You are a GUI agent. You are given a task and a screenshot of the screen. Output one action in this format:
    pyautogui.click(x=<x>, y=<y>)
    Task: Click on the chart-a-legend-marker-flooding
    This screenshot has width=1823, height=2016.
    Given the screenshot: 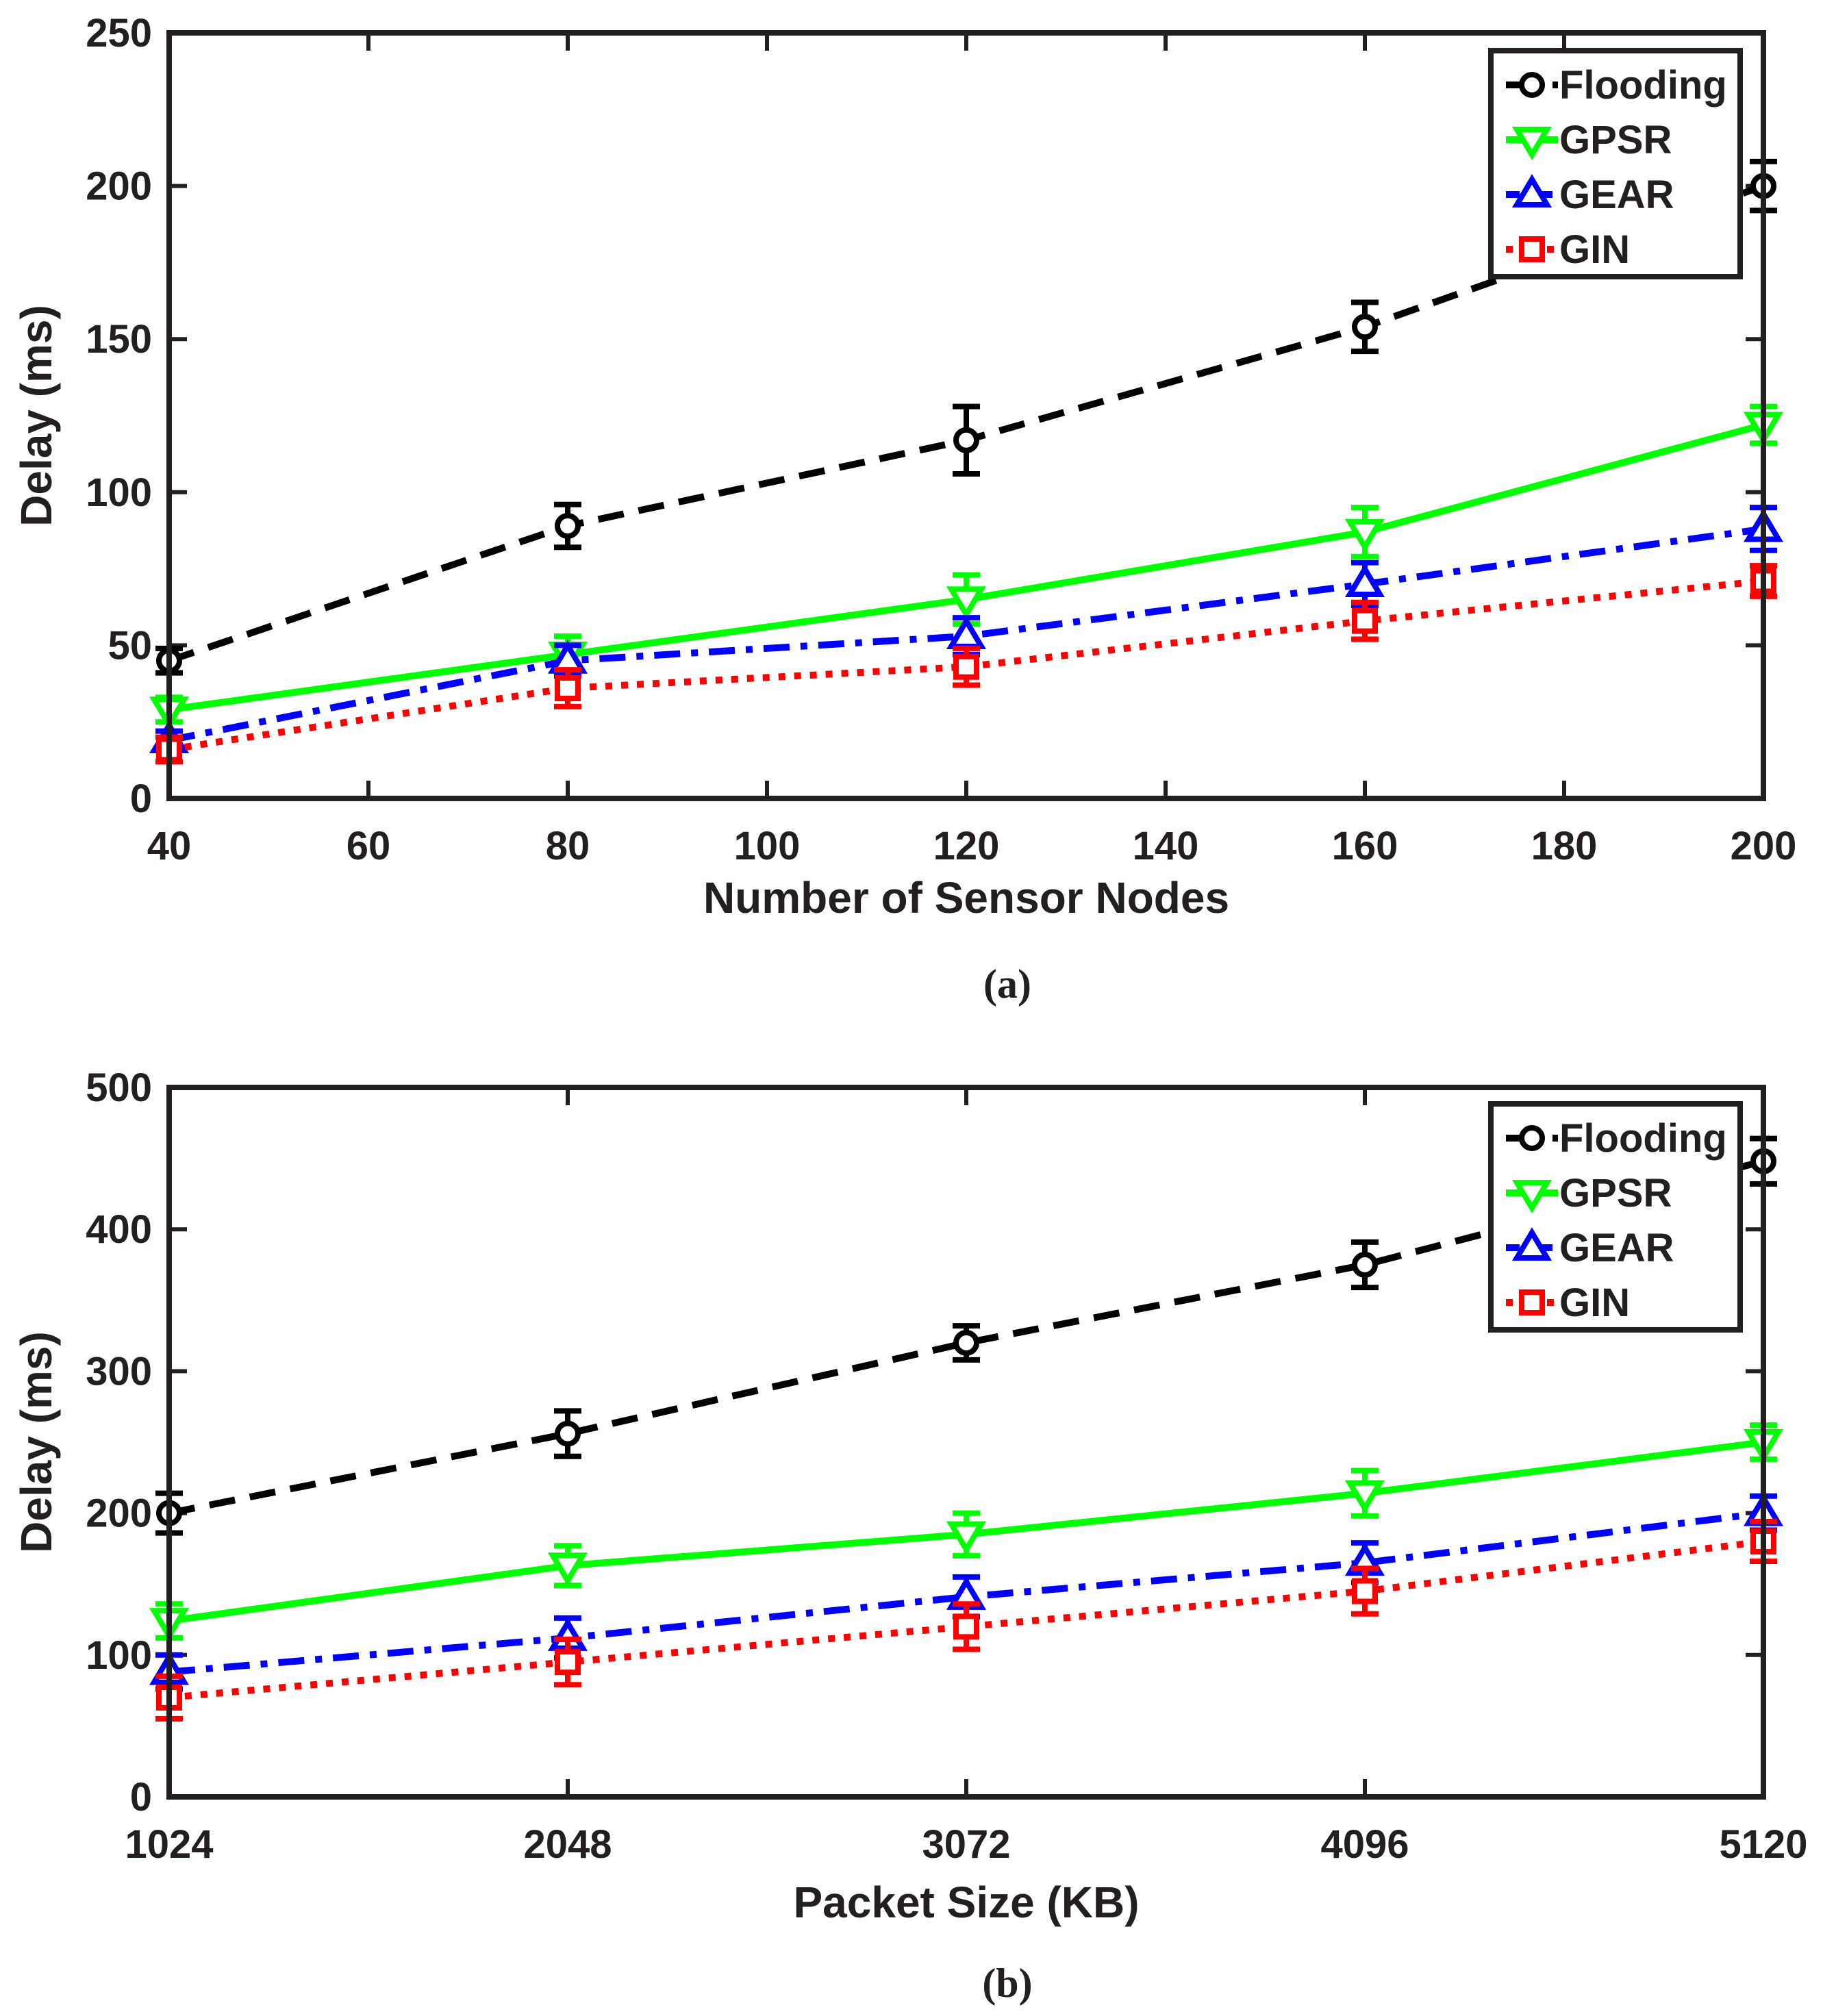 What is the action you would take?
    pyautogui.click(x=1532, y=85)
    